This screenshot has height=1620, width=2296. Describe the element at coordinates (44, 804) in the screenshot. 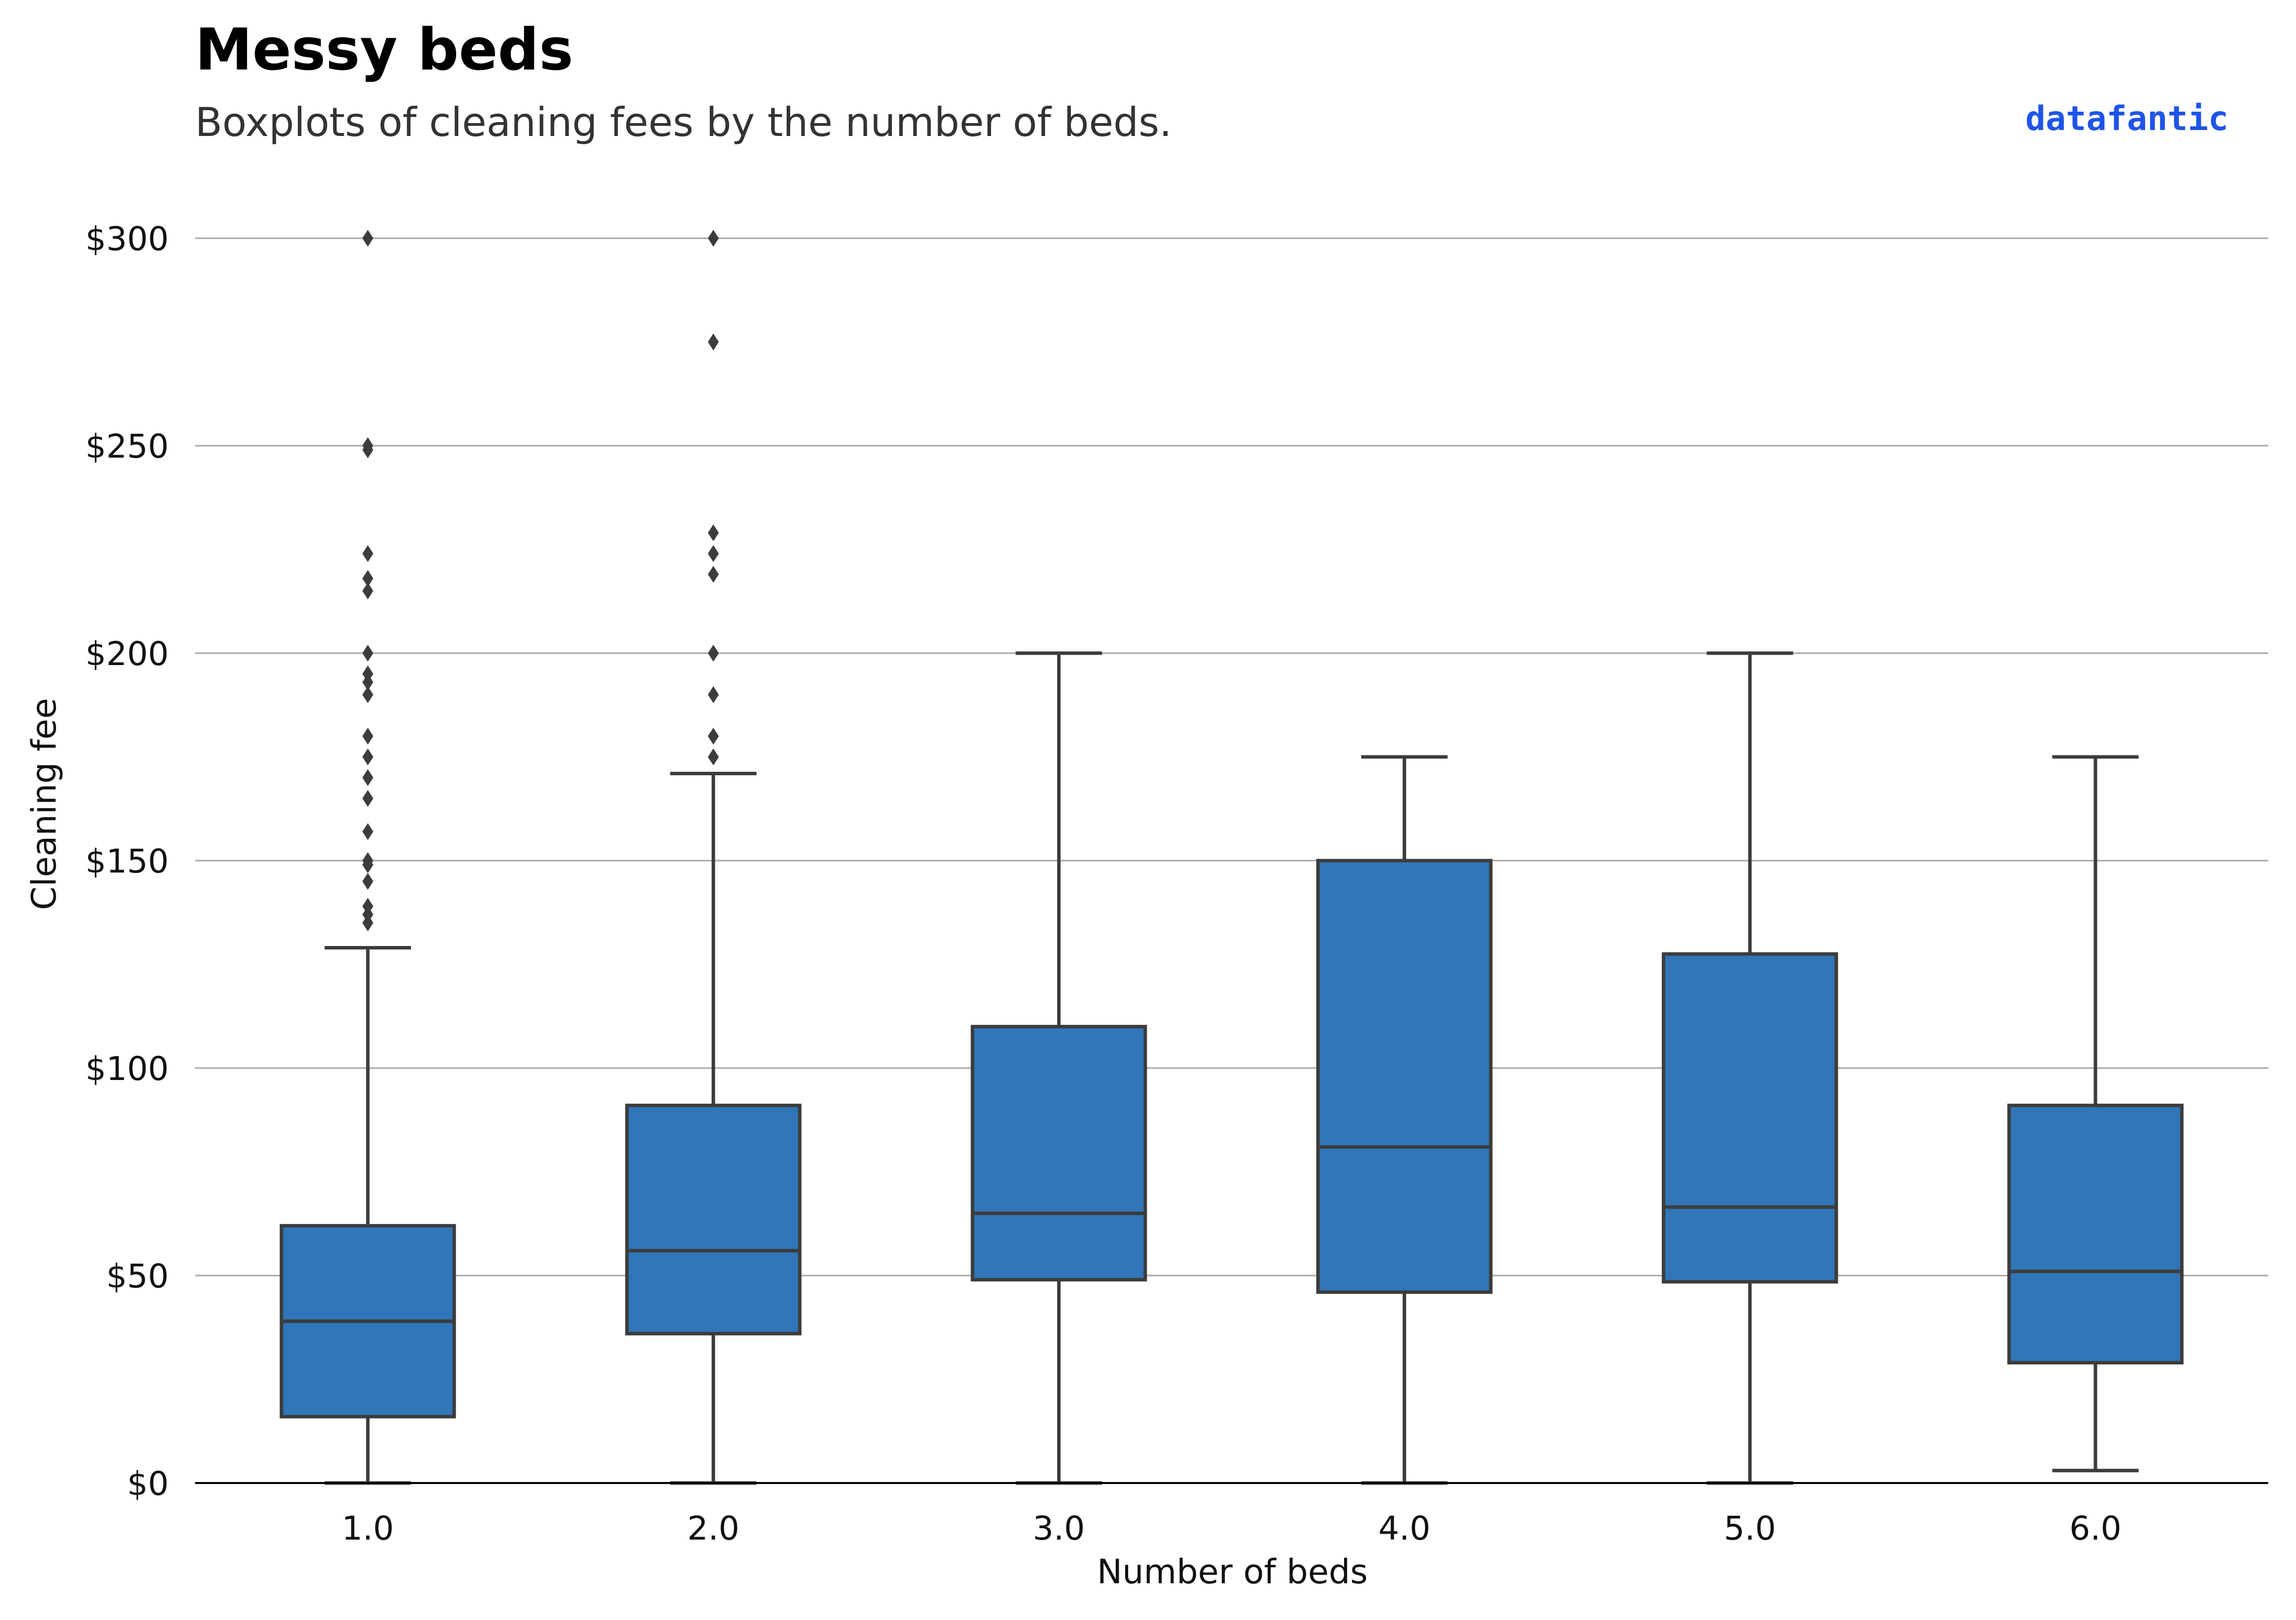

I see `y-axis-label: Cleaning fee` at that location.